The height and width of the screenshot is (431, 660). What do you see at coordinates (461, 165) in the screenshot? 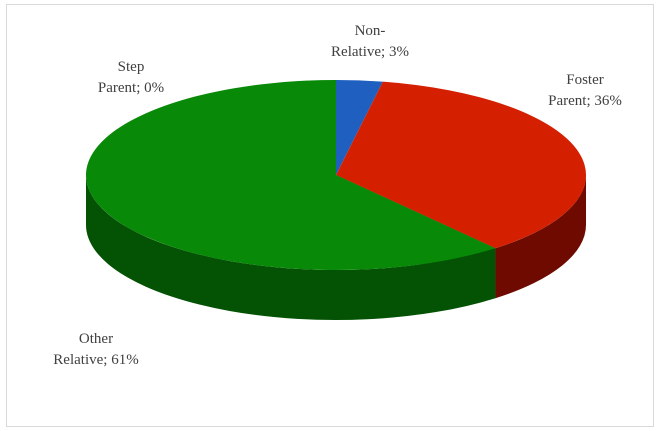
I see `pie-slice-foster-parent` at bounding box center [461, 165].